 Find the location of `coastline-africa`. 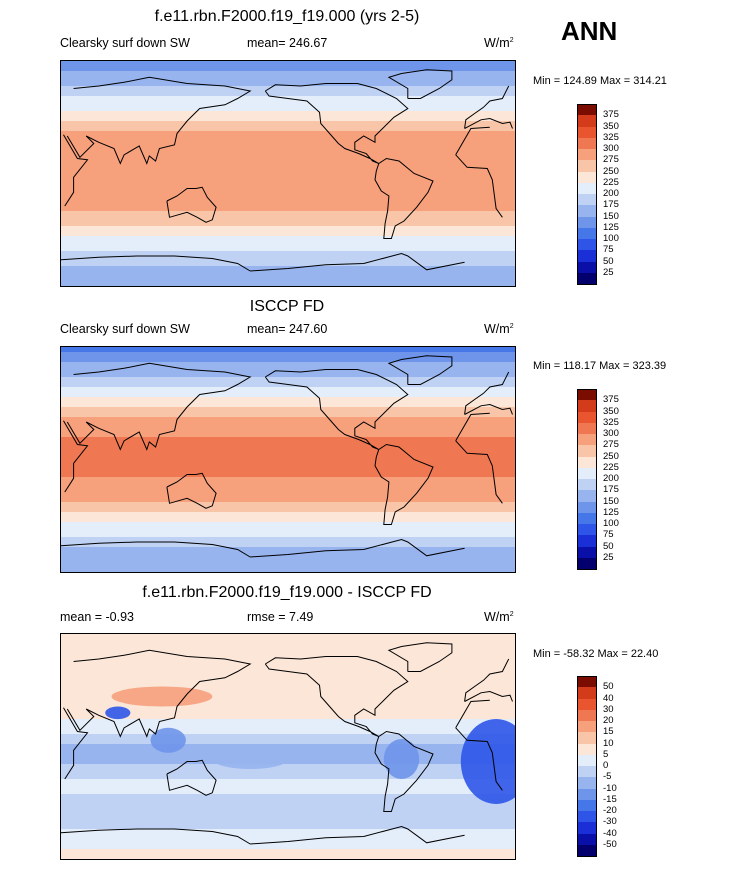

coastline-africa is located at coordinates (283, 458).